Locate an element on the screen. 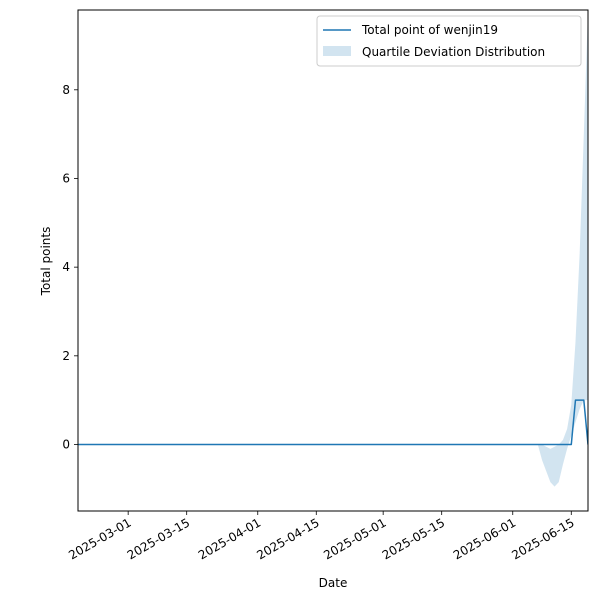 This screenshot has height=600, width=600. legend-box is located at coordinates (449, 41).